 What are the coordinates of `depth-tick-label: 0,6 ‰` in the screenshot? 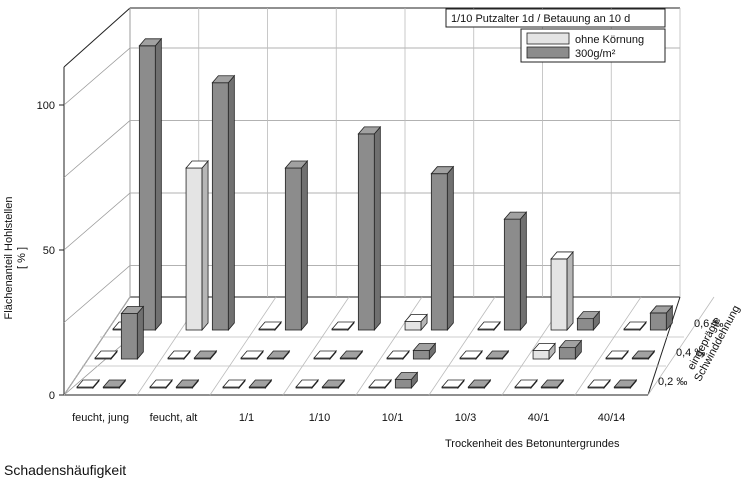 It's located at (708, 324).